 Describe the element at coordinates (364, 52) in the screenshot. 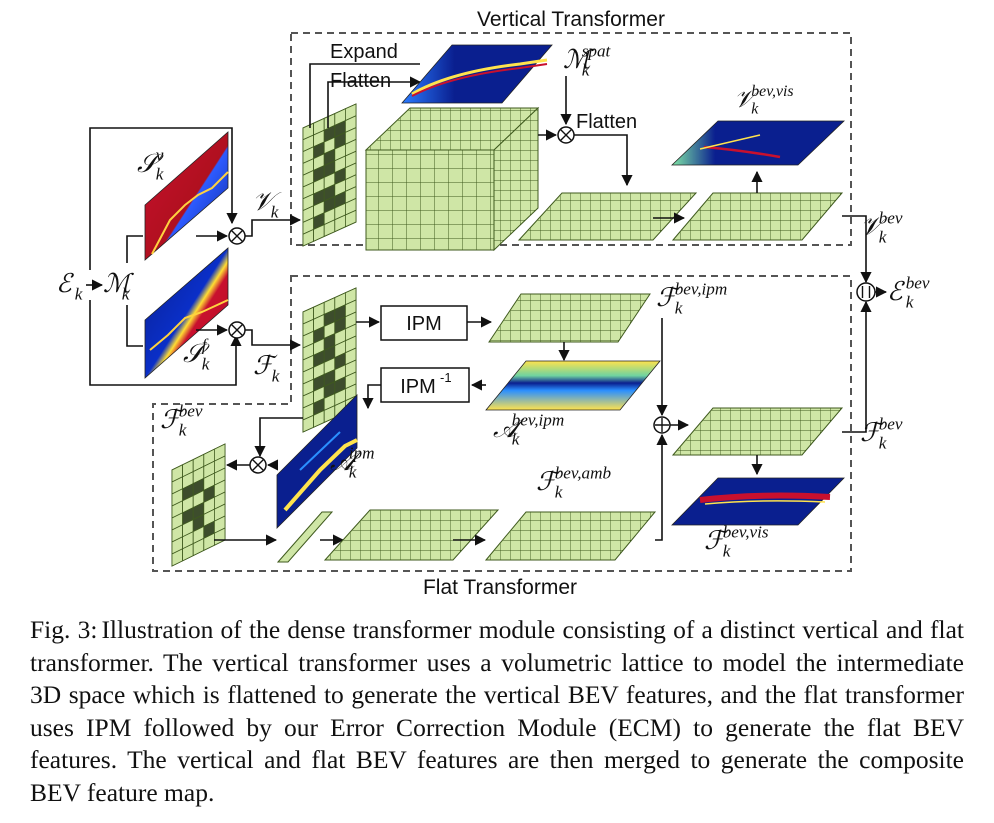

I see `expand-label: Expand` at that location.